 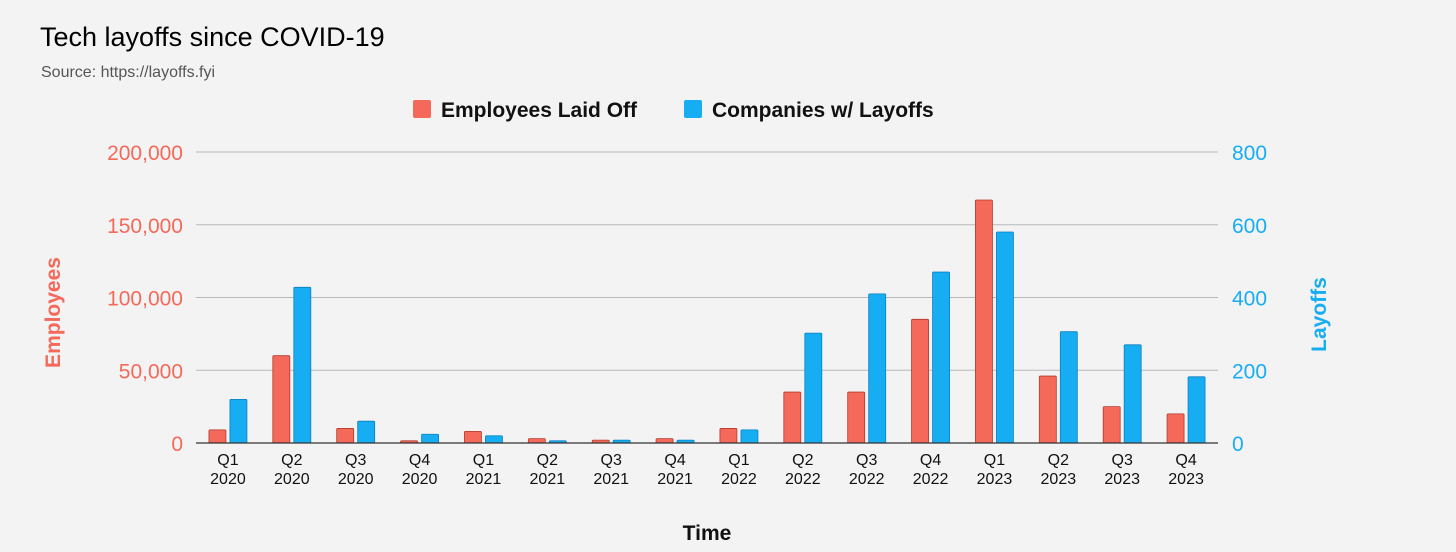 What do you see at coordinates (53, 312) in the screenshot?
I see `y-axis-left-title: Employees` at bounding box center [53, 312].